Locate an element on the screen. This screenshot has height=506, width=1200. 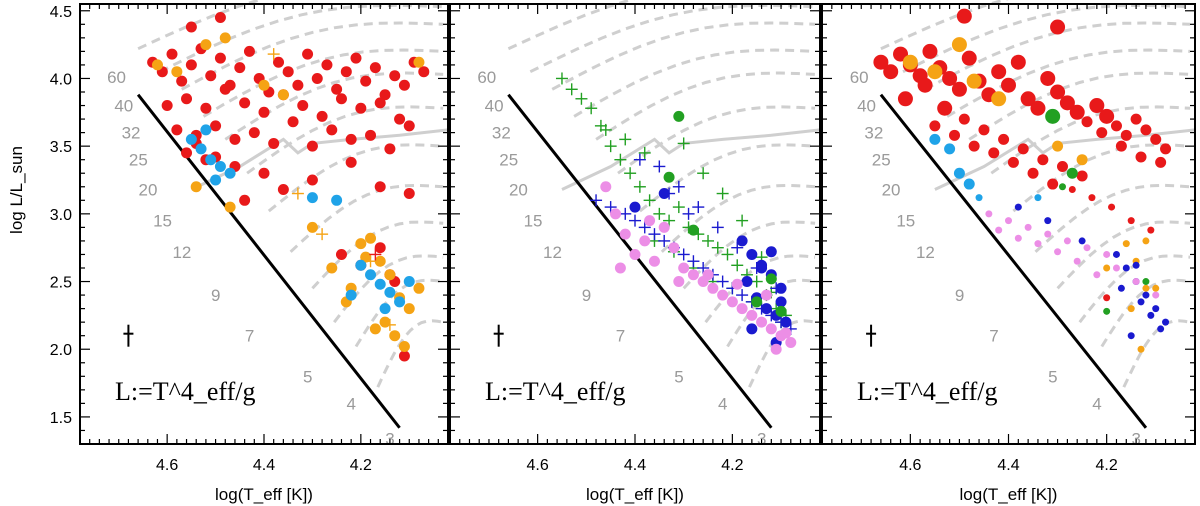
mass-label: 32 is located at coordinates (873, 133).